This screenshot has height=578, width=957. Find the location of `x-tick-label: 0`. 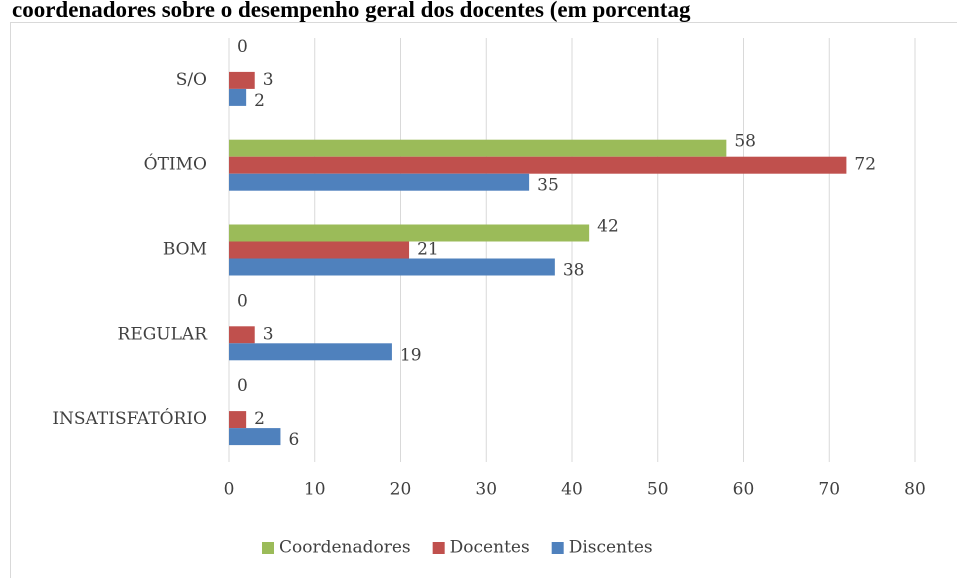

x-tick-label: 0 is located at coordinates (229, 490).